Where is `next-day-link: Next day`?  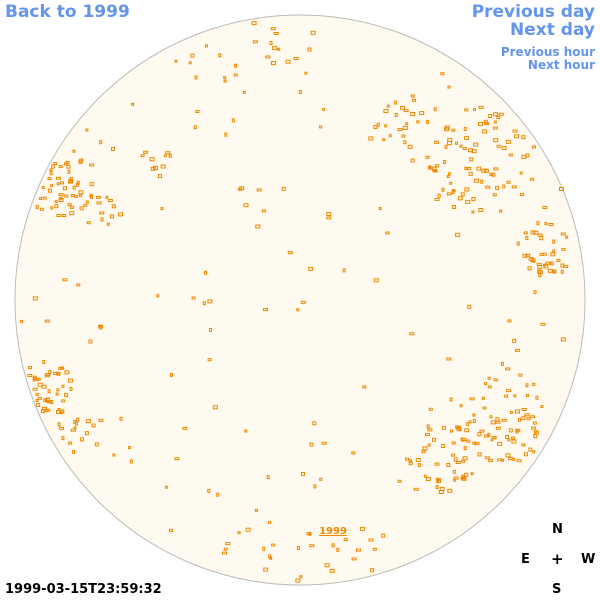 next-day-link: Next day is located at coordinates (552, 30).